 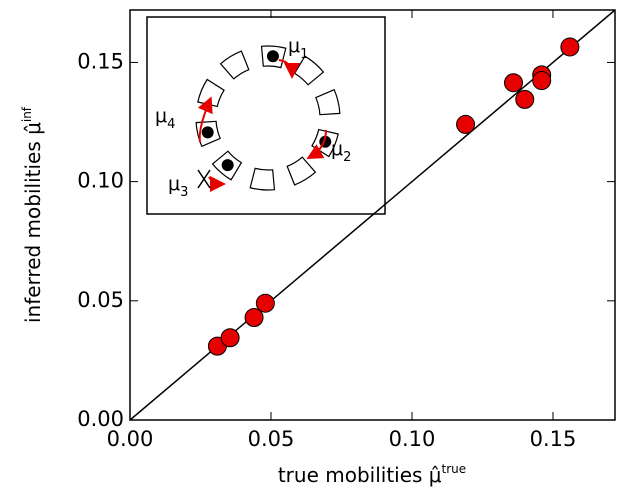 I want to click on rate-subscript: 4, so click(x=171, y=124).